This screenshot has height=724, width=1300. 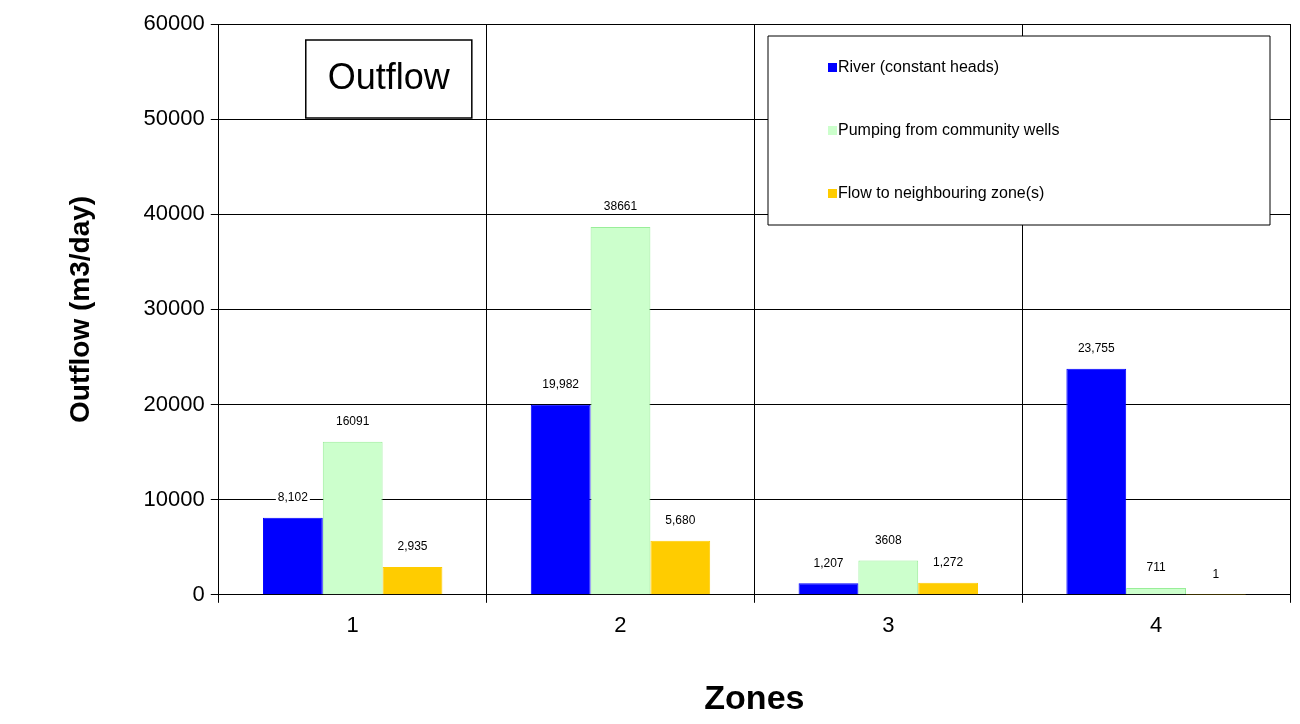 I want to click on legend-label: Pumping from community wells, so click(x=949, y=130).